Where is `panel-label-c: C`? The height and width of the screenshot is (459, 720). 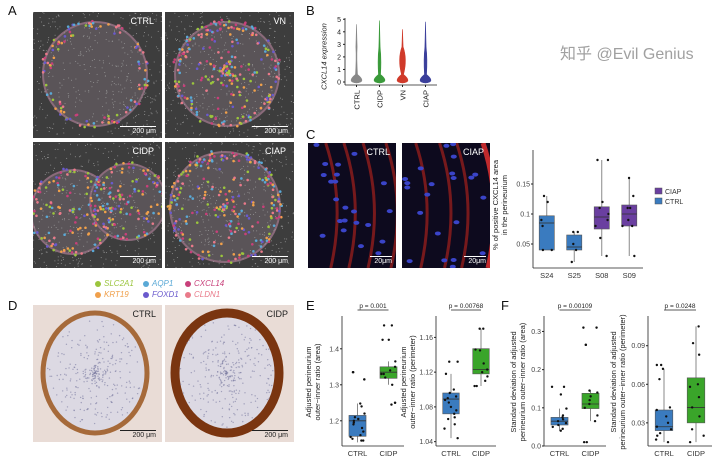 panel-label-c: C is located at coordinates (311, 134).